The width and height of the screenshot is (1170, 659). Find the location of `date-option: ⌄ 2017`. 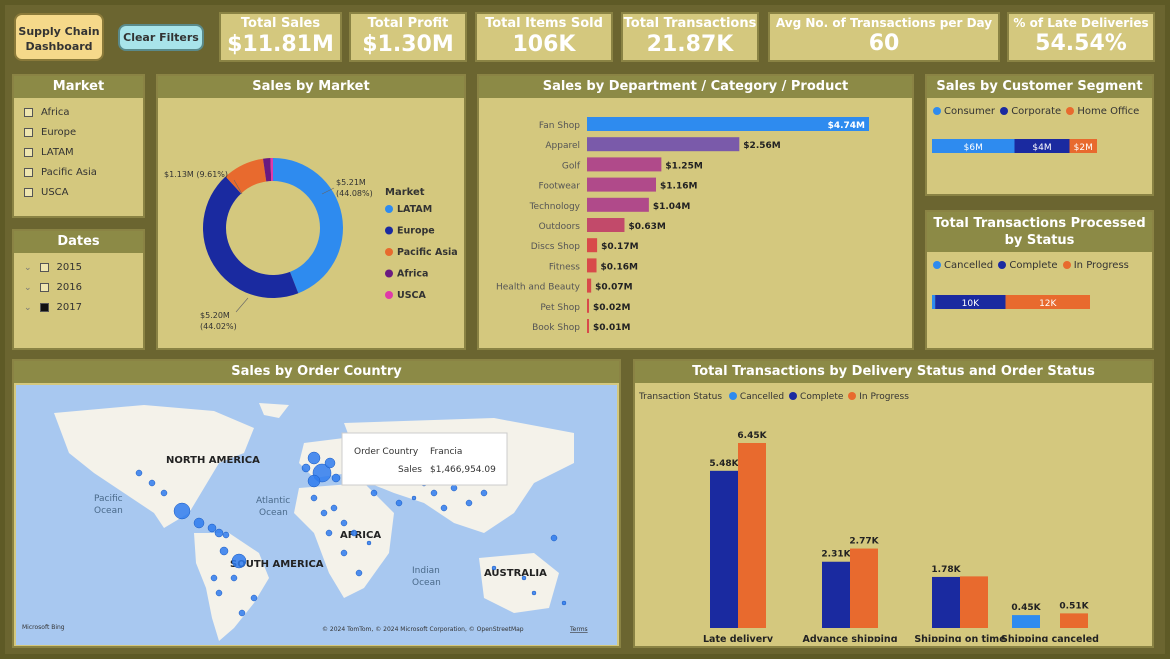

date-option: ⌄ 2017 is located at coordinates (83, 307).